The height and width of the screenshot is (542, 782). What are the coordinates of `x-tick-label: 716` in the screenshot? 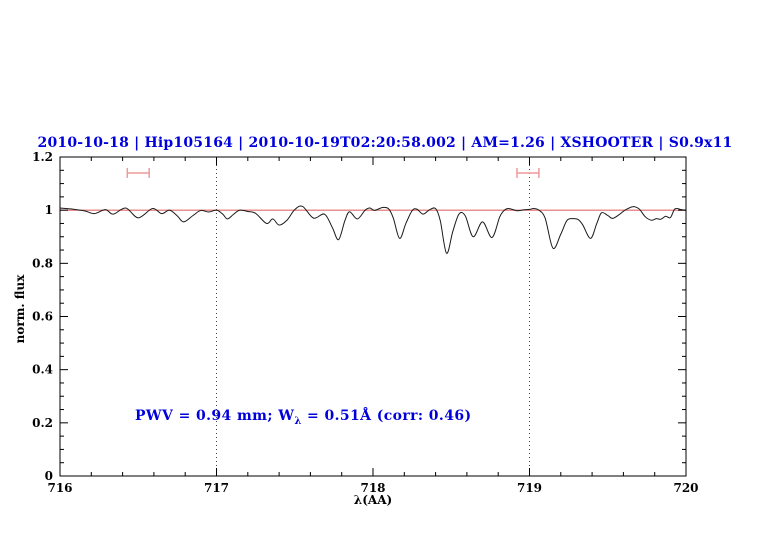 It's located at (59, 488).